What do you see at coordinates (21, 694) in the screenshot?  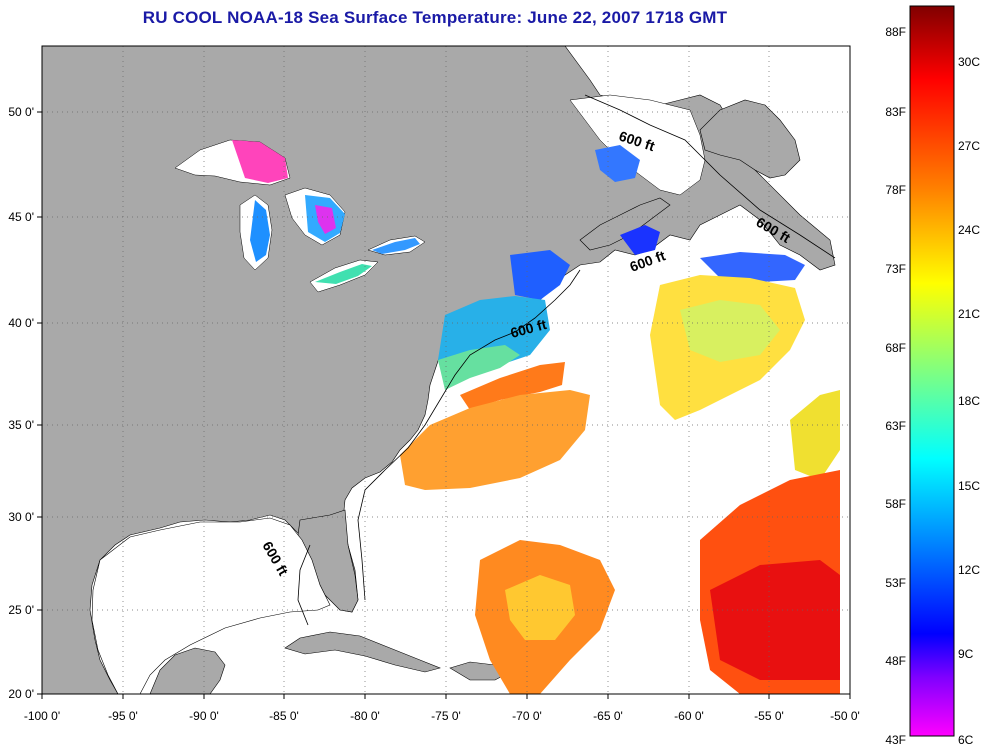 I see `lat-tick-label: 20 0'` at bounding box center [21, 694].